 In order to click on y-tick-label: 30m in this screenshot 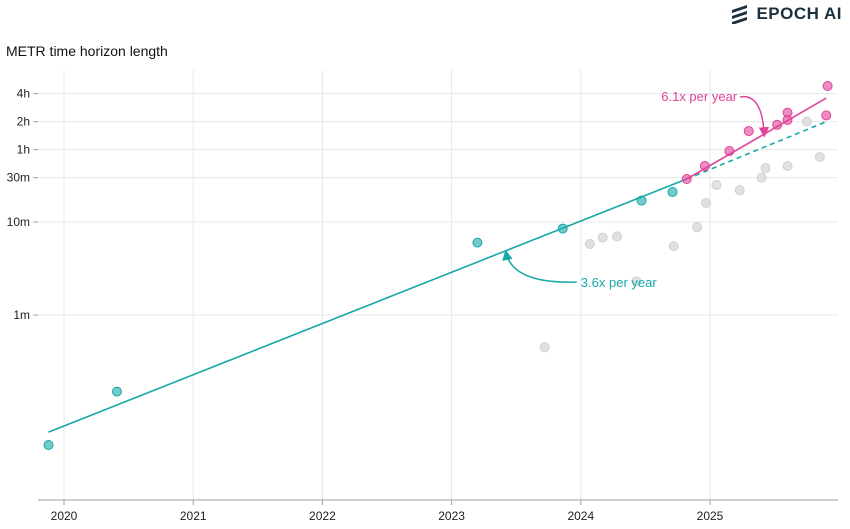, I will do `click(18, 178)`.